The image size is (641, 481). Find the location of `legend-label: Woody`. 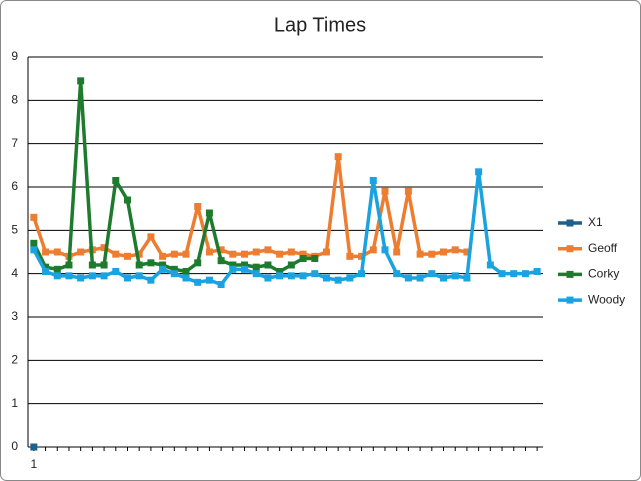

legend-label: Woody is located at coordinates (606, 299).